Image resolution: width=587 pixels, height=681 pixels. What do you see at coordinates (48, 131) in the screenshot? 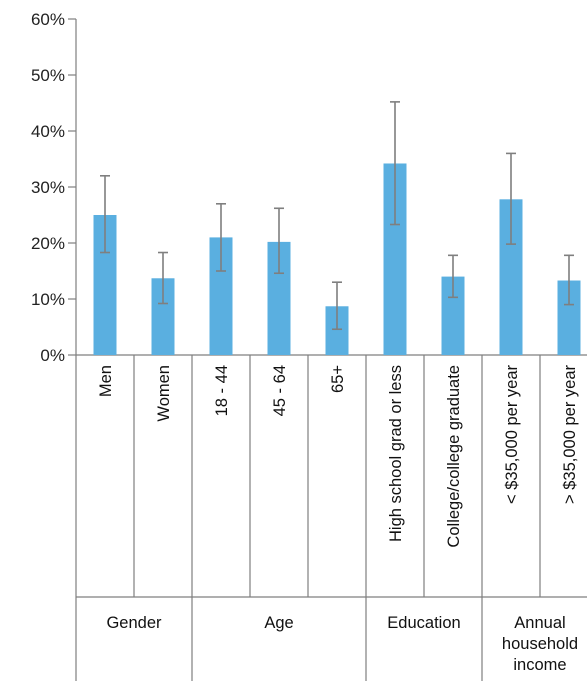
I see `y-tick-label: 40%` at bounding box center [48, 131].